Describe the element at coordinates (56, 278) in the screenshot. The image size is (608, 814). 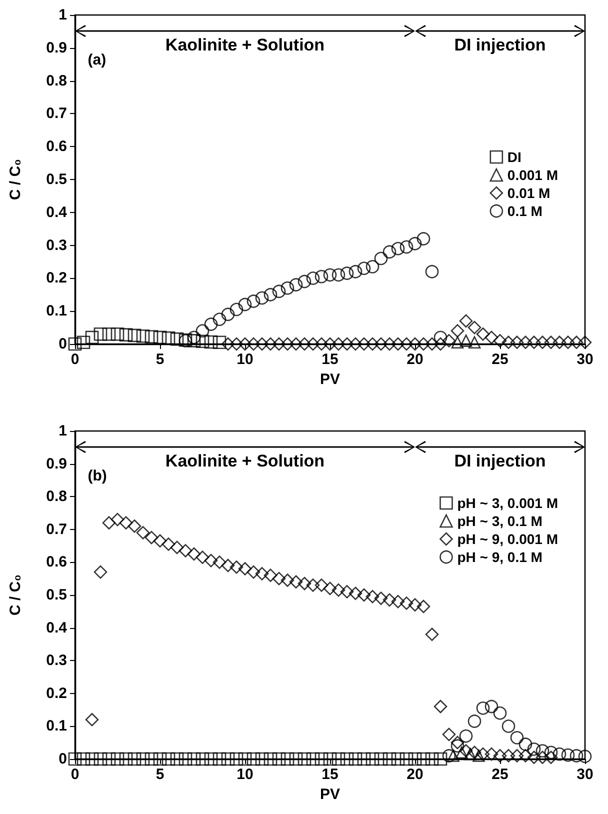
I see `y-tick-label: 0.2` at that location.